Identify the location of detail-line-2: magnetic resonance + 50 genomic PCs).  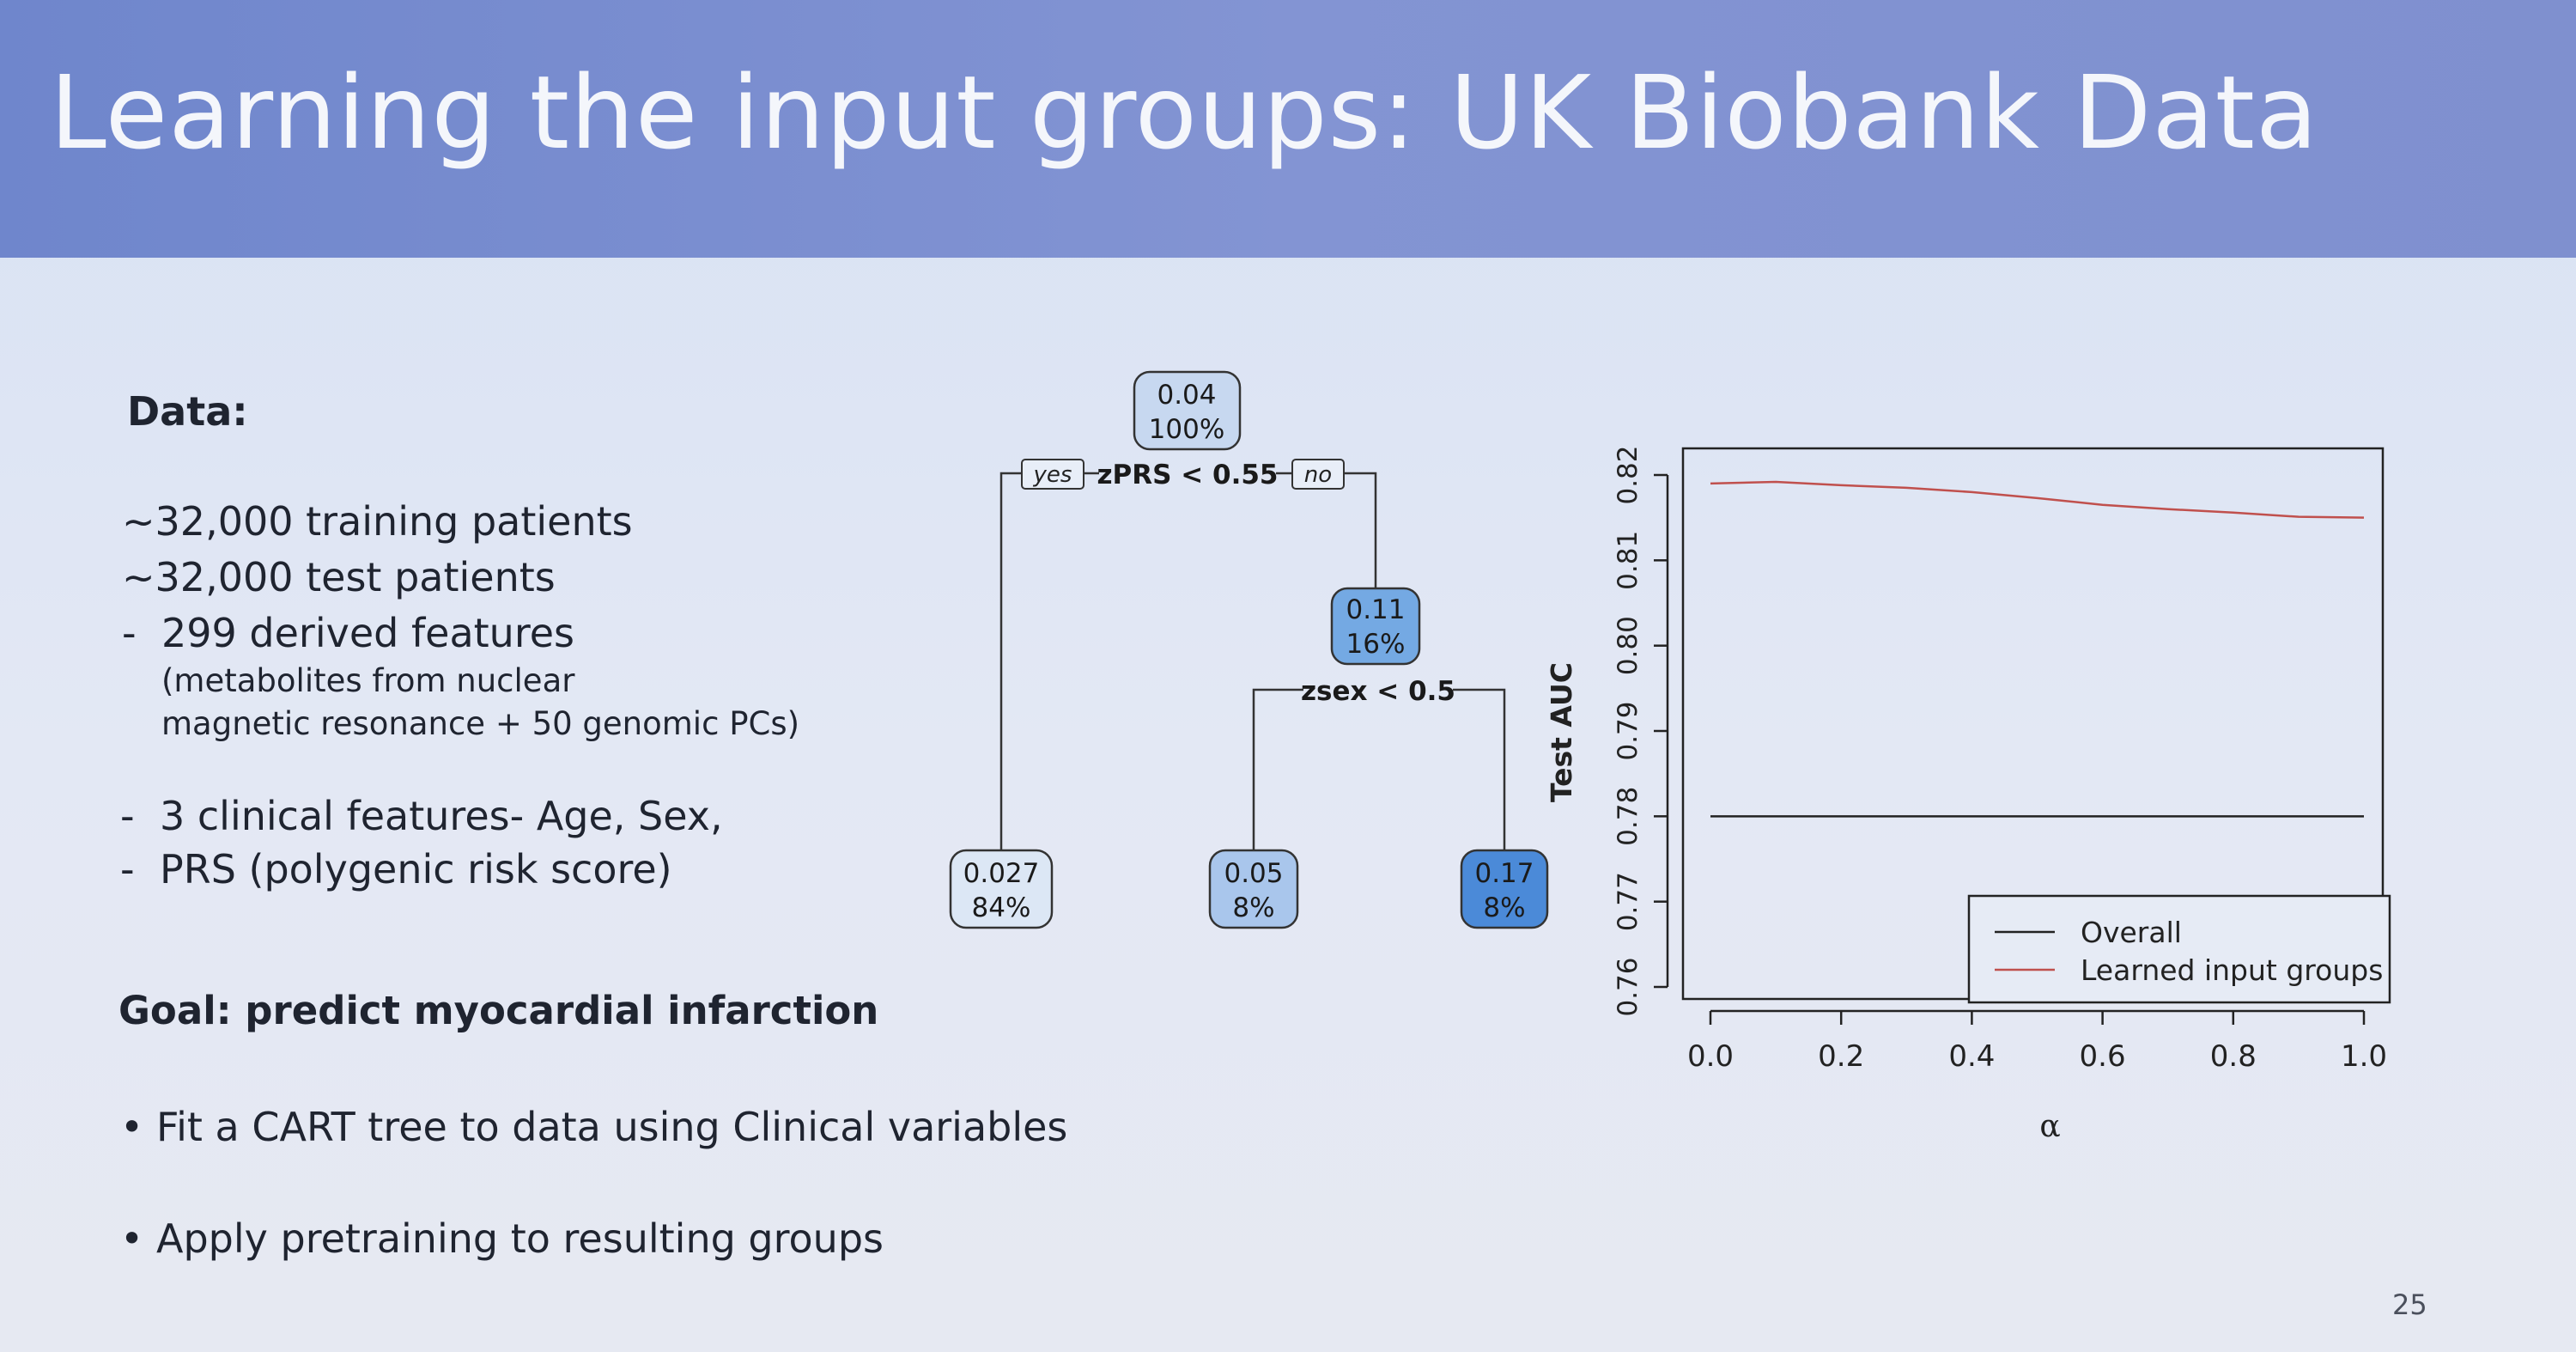
(481, 723).